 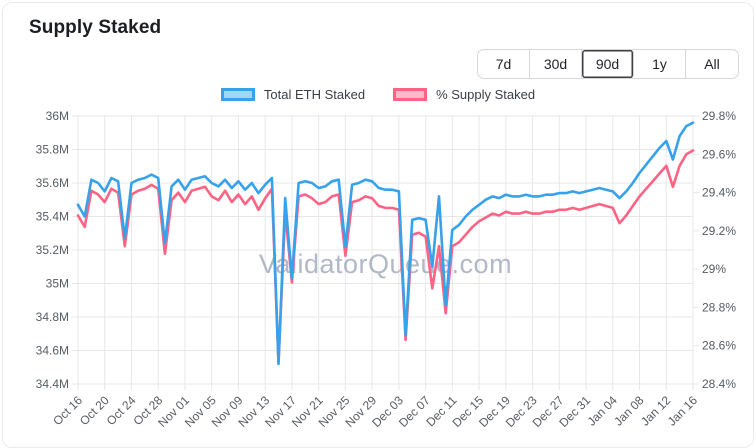 What do you see at coordinates (52, 351) in the screenshot?
I see `y-left-tick-label: 34.6M` at bounding box center [52, 351].